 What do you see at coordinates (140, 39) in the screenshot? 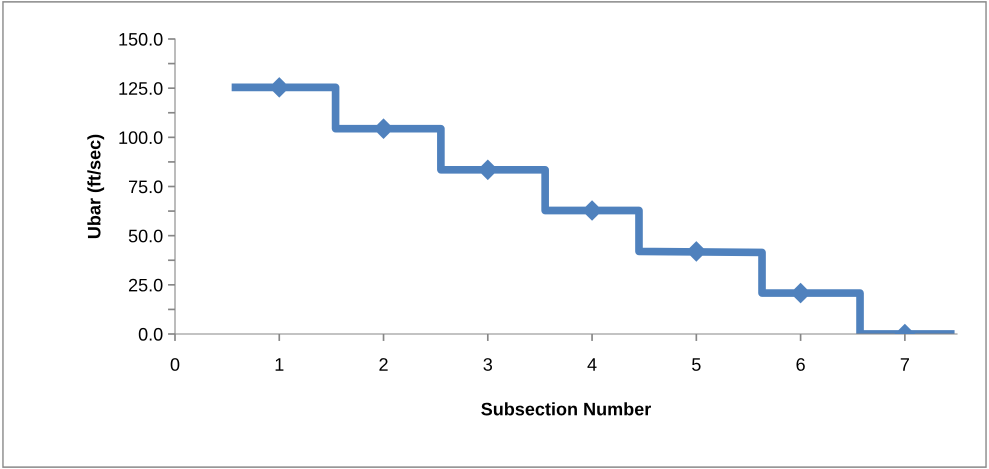
I see `y-tick-label: 150.0` at bounding box center [140, 39].